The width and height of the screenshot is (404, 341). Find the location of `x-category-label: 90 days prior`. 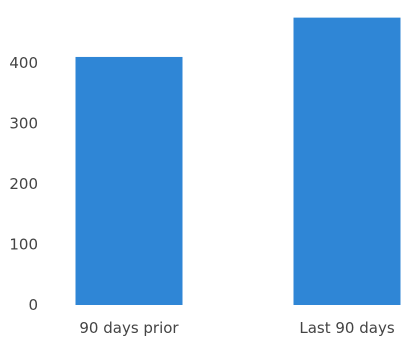

x-category-label: 90 days prior is located at coordinates (129, 328).